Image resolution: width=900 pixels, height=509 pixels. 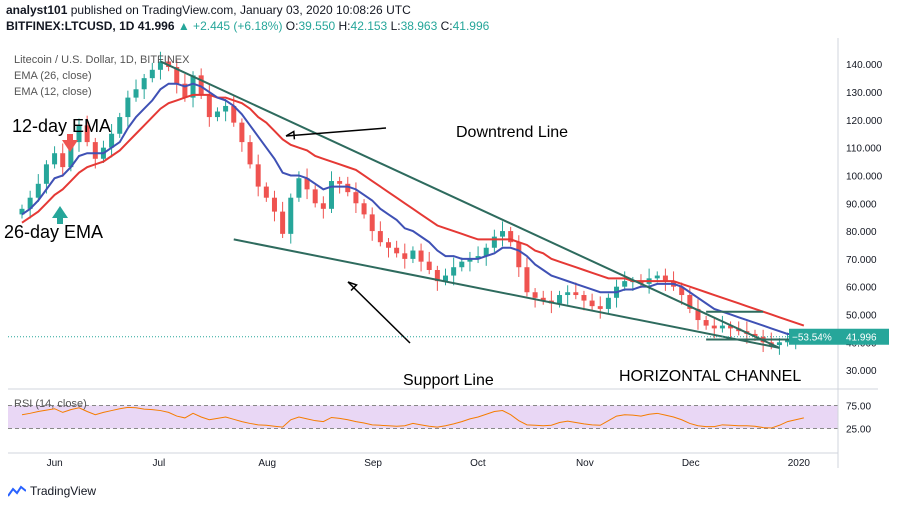 I want to click on annotation-support-line: Support Line, so click(x=448, y=380).